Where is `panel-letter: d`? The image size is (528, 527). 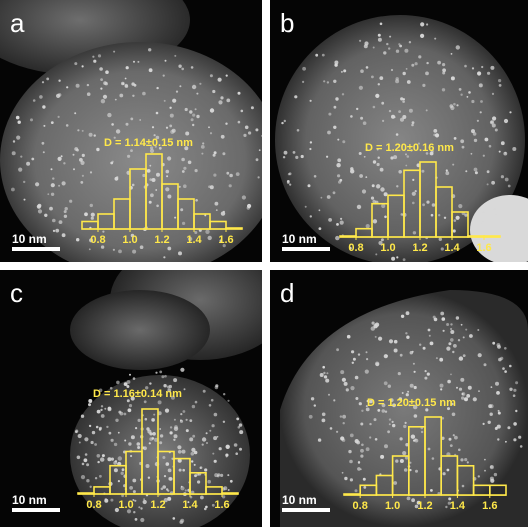 panel-letter: d is located at coordinates (287, 293).